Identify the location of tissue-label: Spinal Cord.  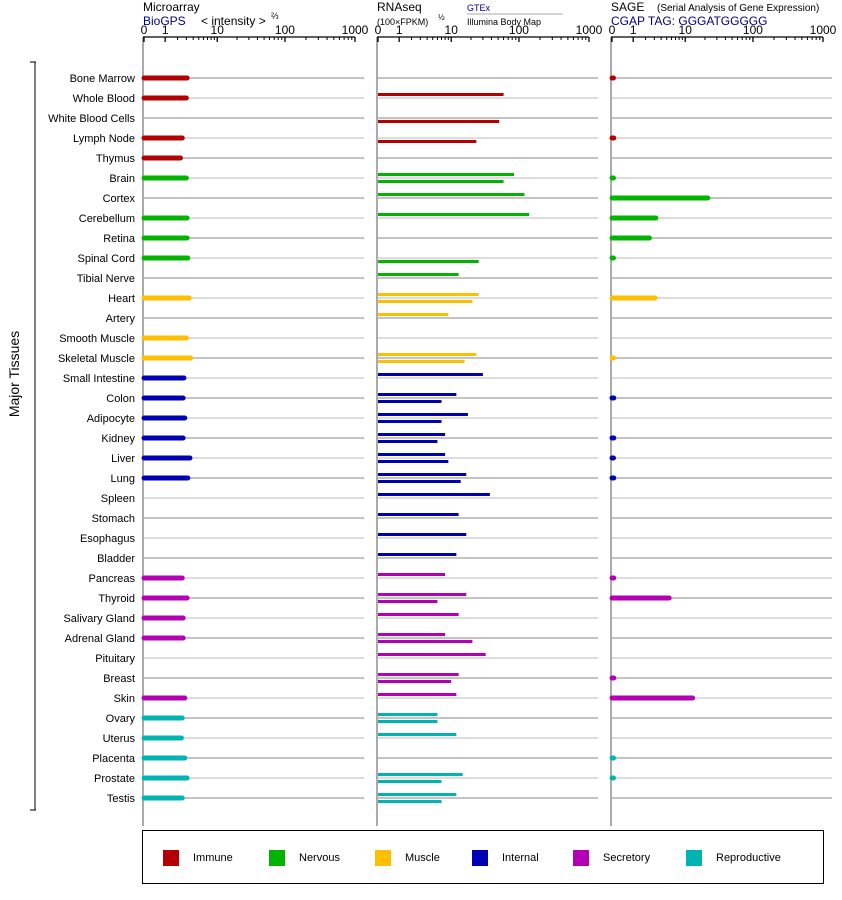
(106, 259).